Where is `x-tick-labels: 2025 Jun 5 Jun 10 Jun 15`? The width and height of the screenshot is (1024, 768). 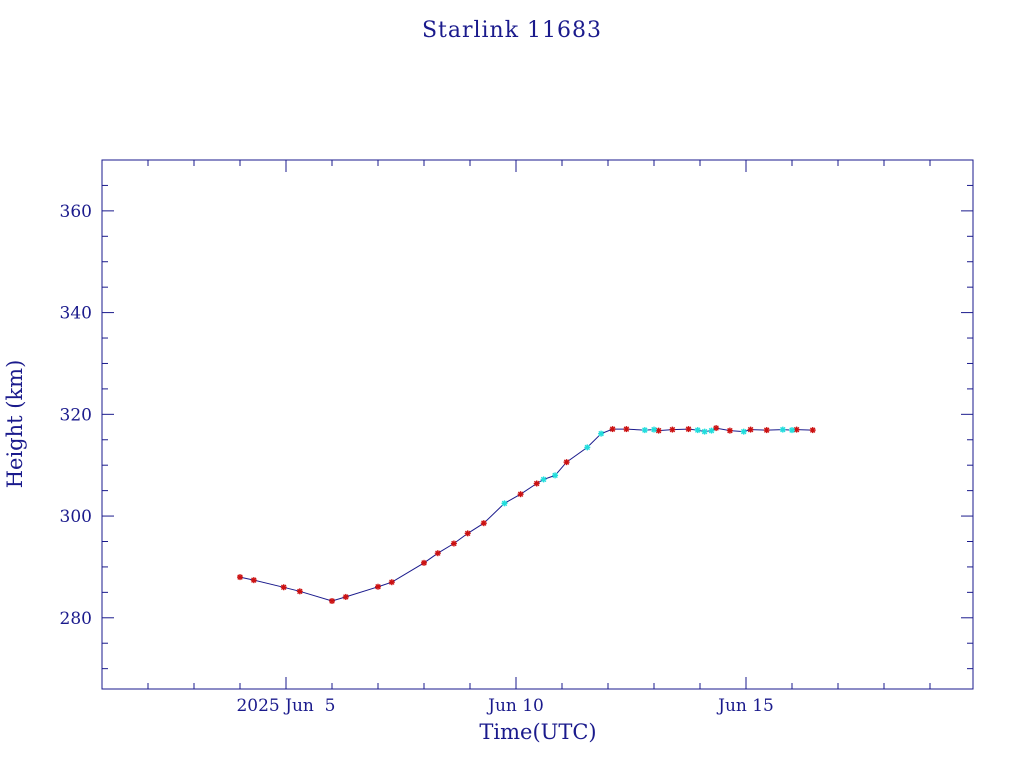 x-tick-labels: 2025 Jun 5 Jun 10 Jun 15 is located at coordinates (504, 706).